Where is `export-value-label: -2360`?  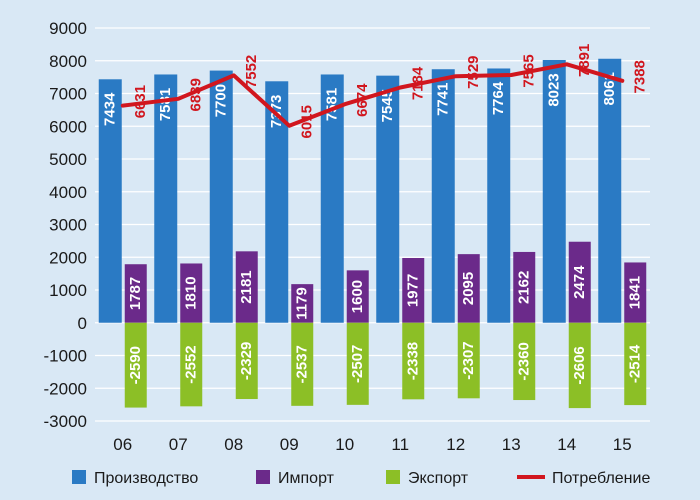 export-value-label: -2360 is located at coordinates (524, 361).